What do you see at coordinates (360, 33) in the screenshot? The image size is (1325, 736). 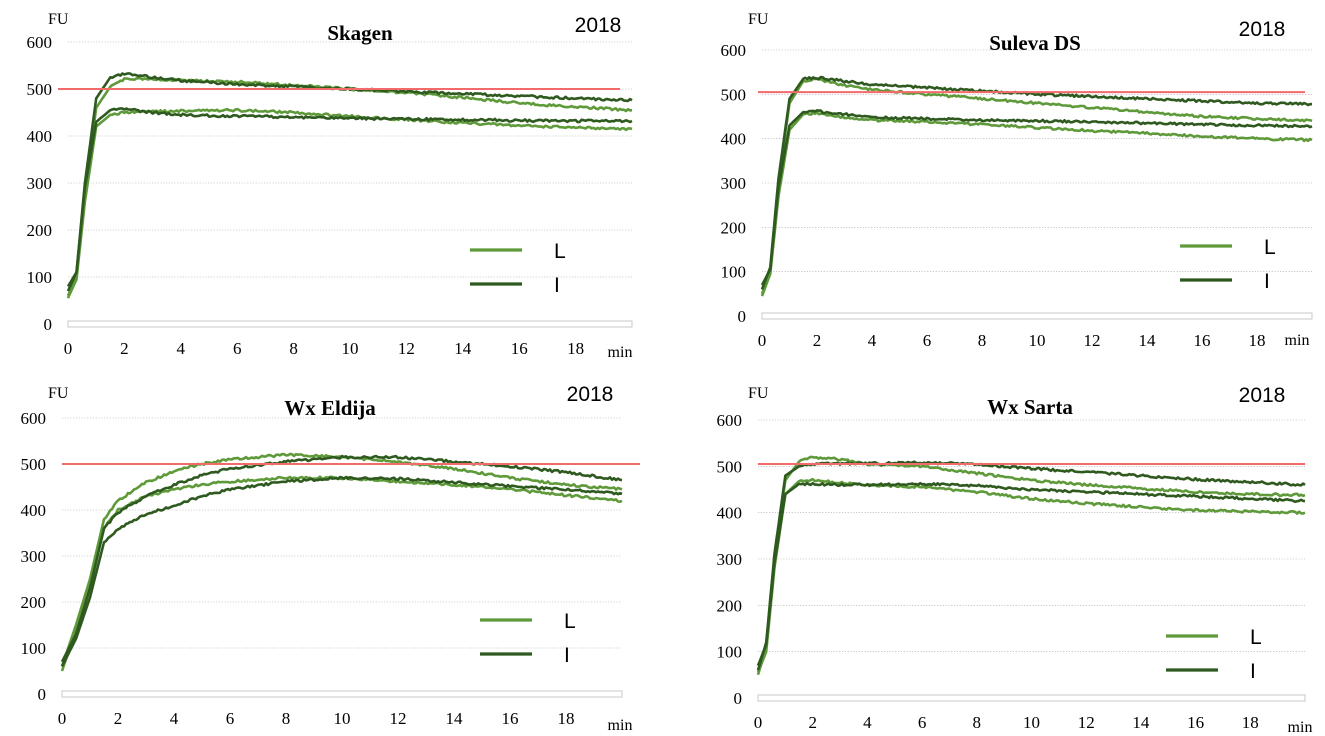 I see `chart-title: Skagen` at bounding box center [360, 33].